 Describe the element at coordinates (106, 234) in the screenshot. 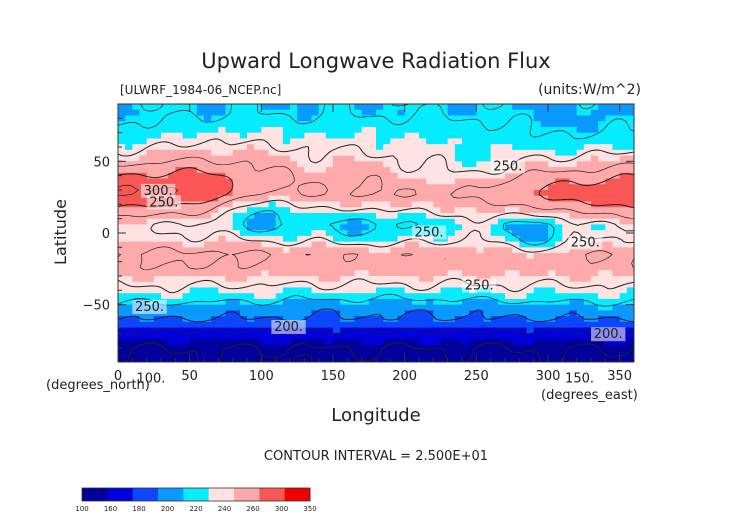

I see `y-tick-label: 0` at that location.